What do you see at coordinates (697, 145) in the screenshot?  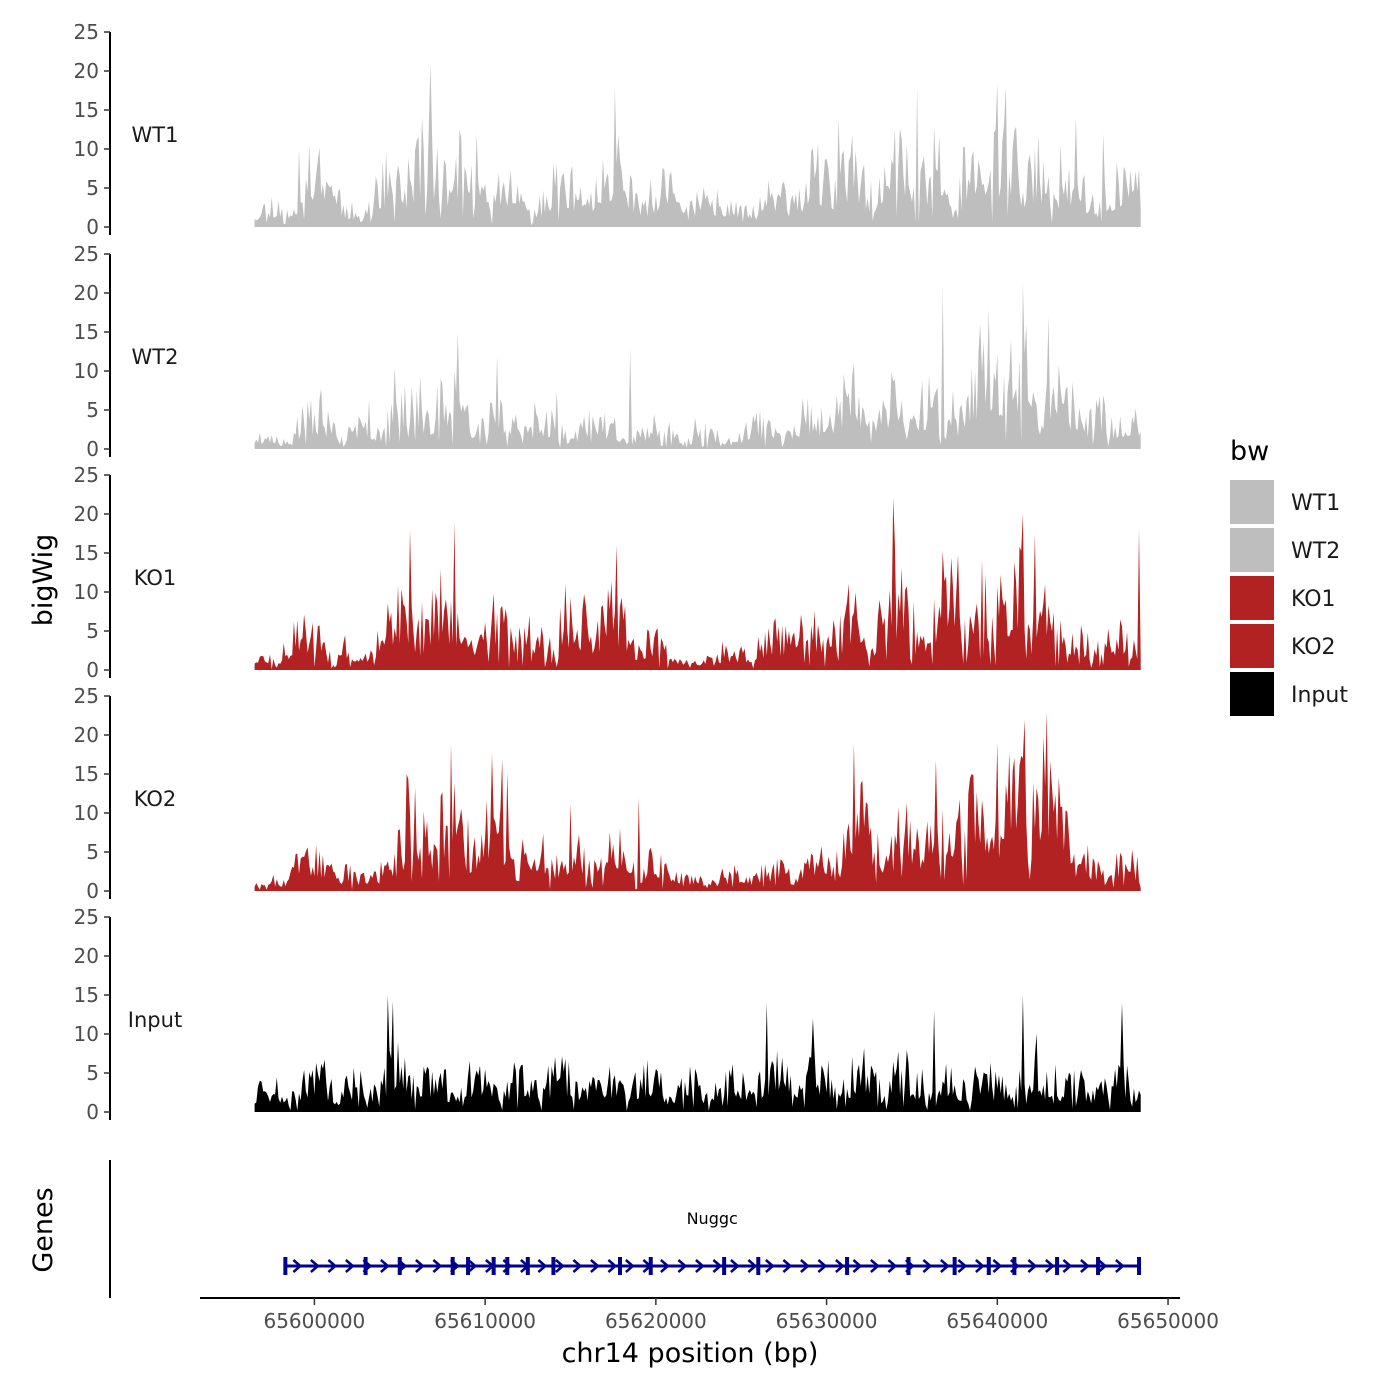 I see `coverage-area-wt1` at bounding box center [697, 145].